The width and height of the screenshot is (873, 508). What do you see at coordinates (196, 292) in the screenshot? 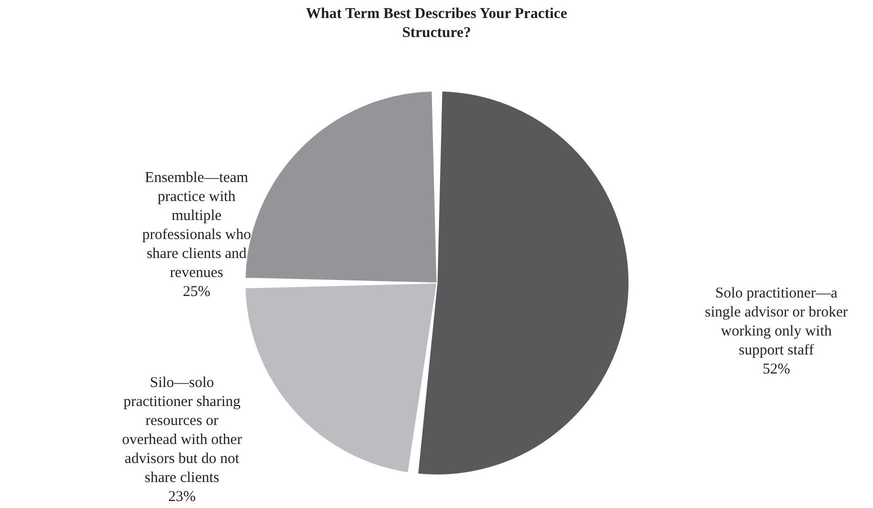
I see `data-label: 25%` at bounding box center [196, 292].